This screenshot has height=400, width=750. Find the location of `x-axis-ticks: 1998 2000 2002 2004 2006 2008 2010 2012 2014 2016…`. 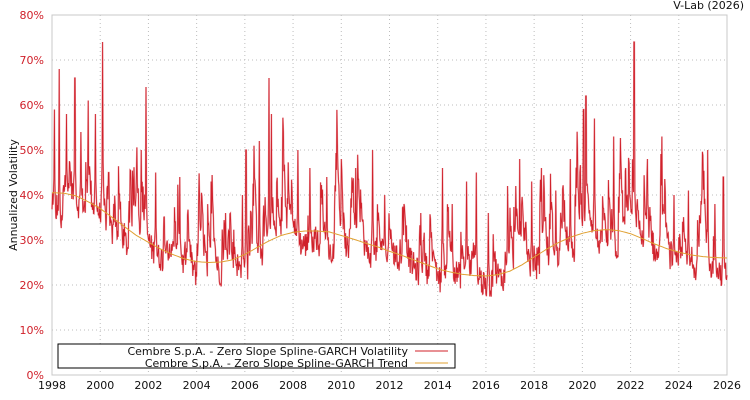

x-axis-ticks: 1998 2000 2002 2004 2006 2008 2010 2012 2014 2016… is located at coordinates (389, 385).